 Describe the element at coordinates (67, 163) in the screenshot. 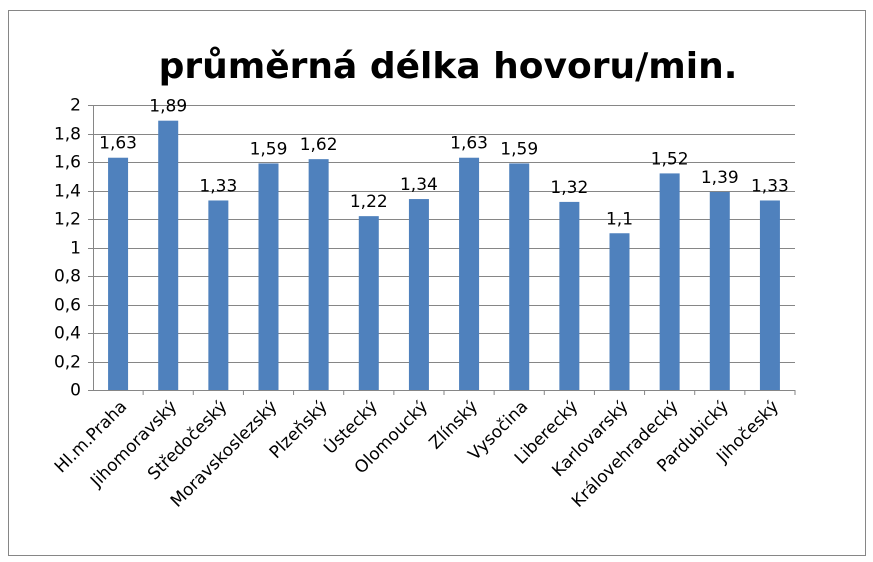

I see `y-tick-label: 1,6` at that location.